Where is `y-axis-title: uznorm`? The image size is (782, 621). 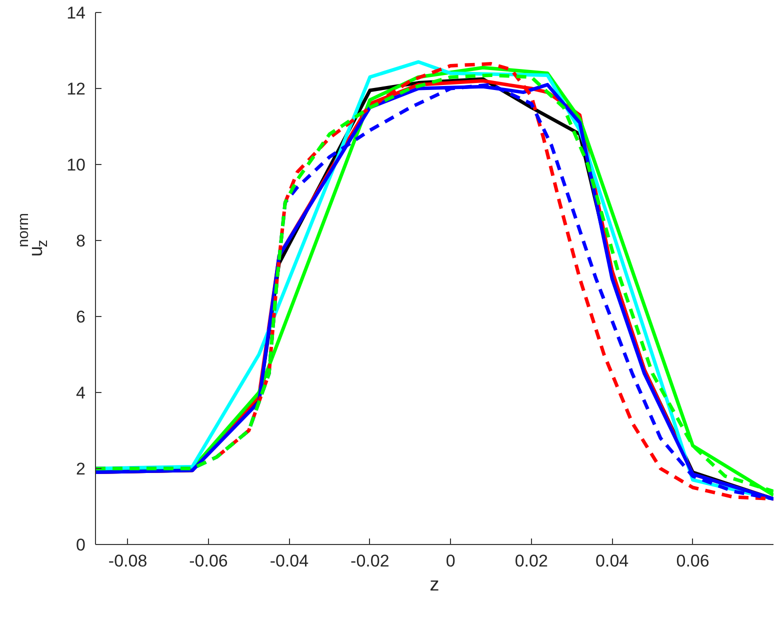
y-axis-title: uznorm is located at coordinates (33, 235).